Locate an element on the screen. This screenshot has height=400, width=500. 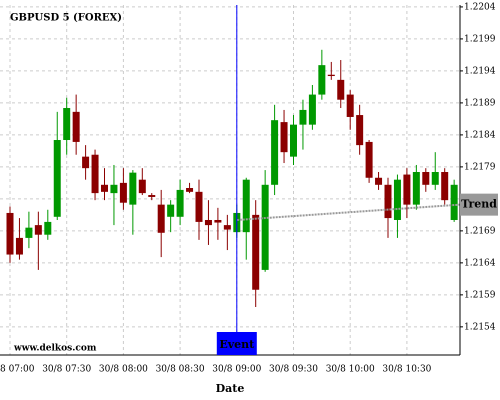
x-tick-label: 30/8 07:00 is located at coordinates (17, 370).